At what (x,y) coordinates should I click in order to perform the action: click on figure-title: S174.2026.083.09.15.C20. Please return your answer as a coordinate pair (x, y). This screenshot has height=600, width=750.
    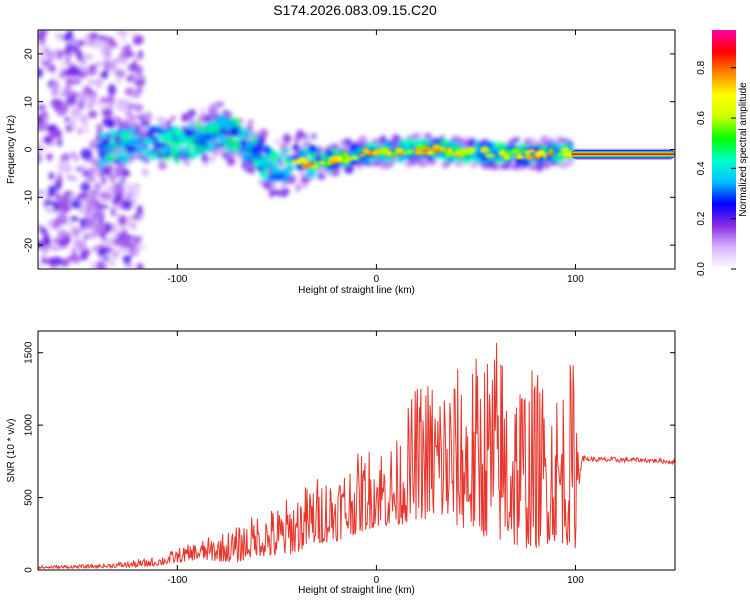
    Looking at the image, I should click on (355, 10).